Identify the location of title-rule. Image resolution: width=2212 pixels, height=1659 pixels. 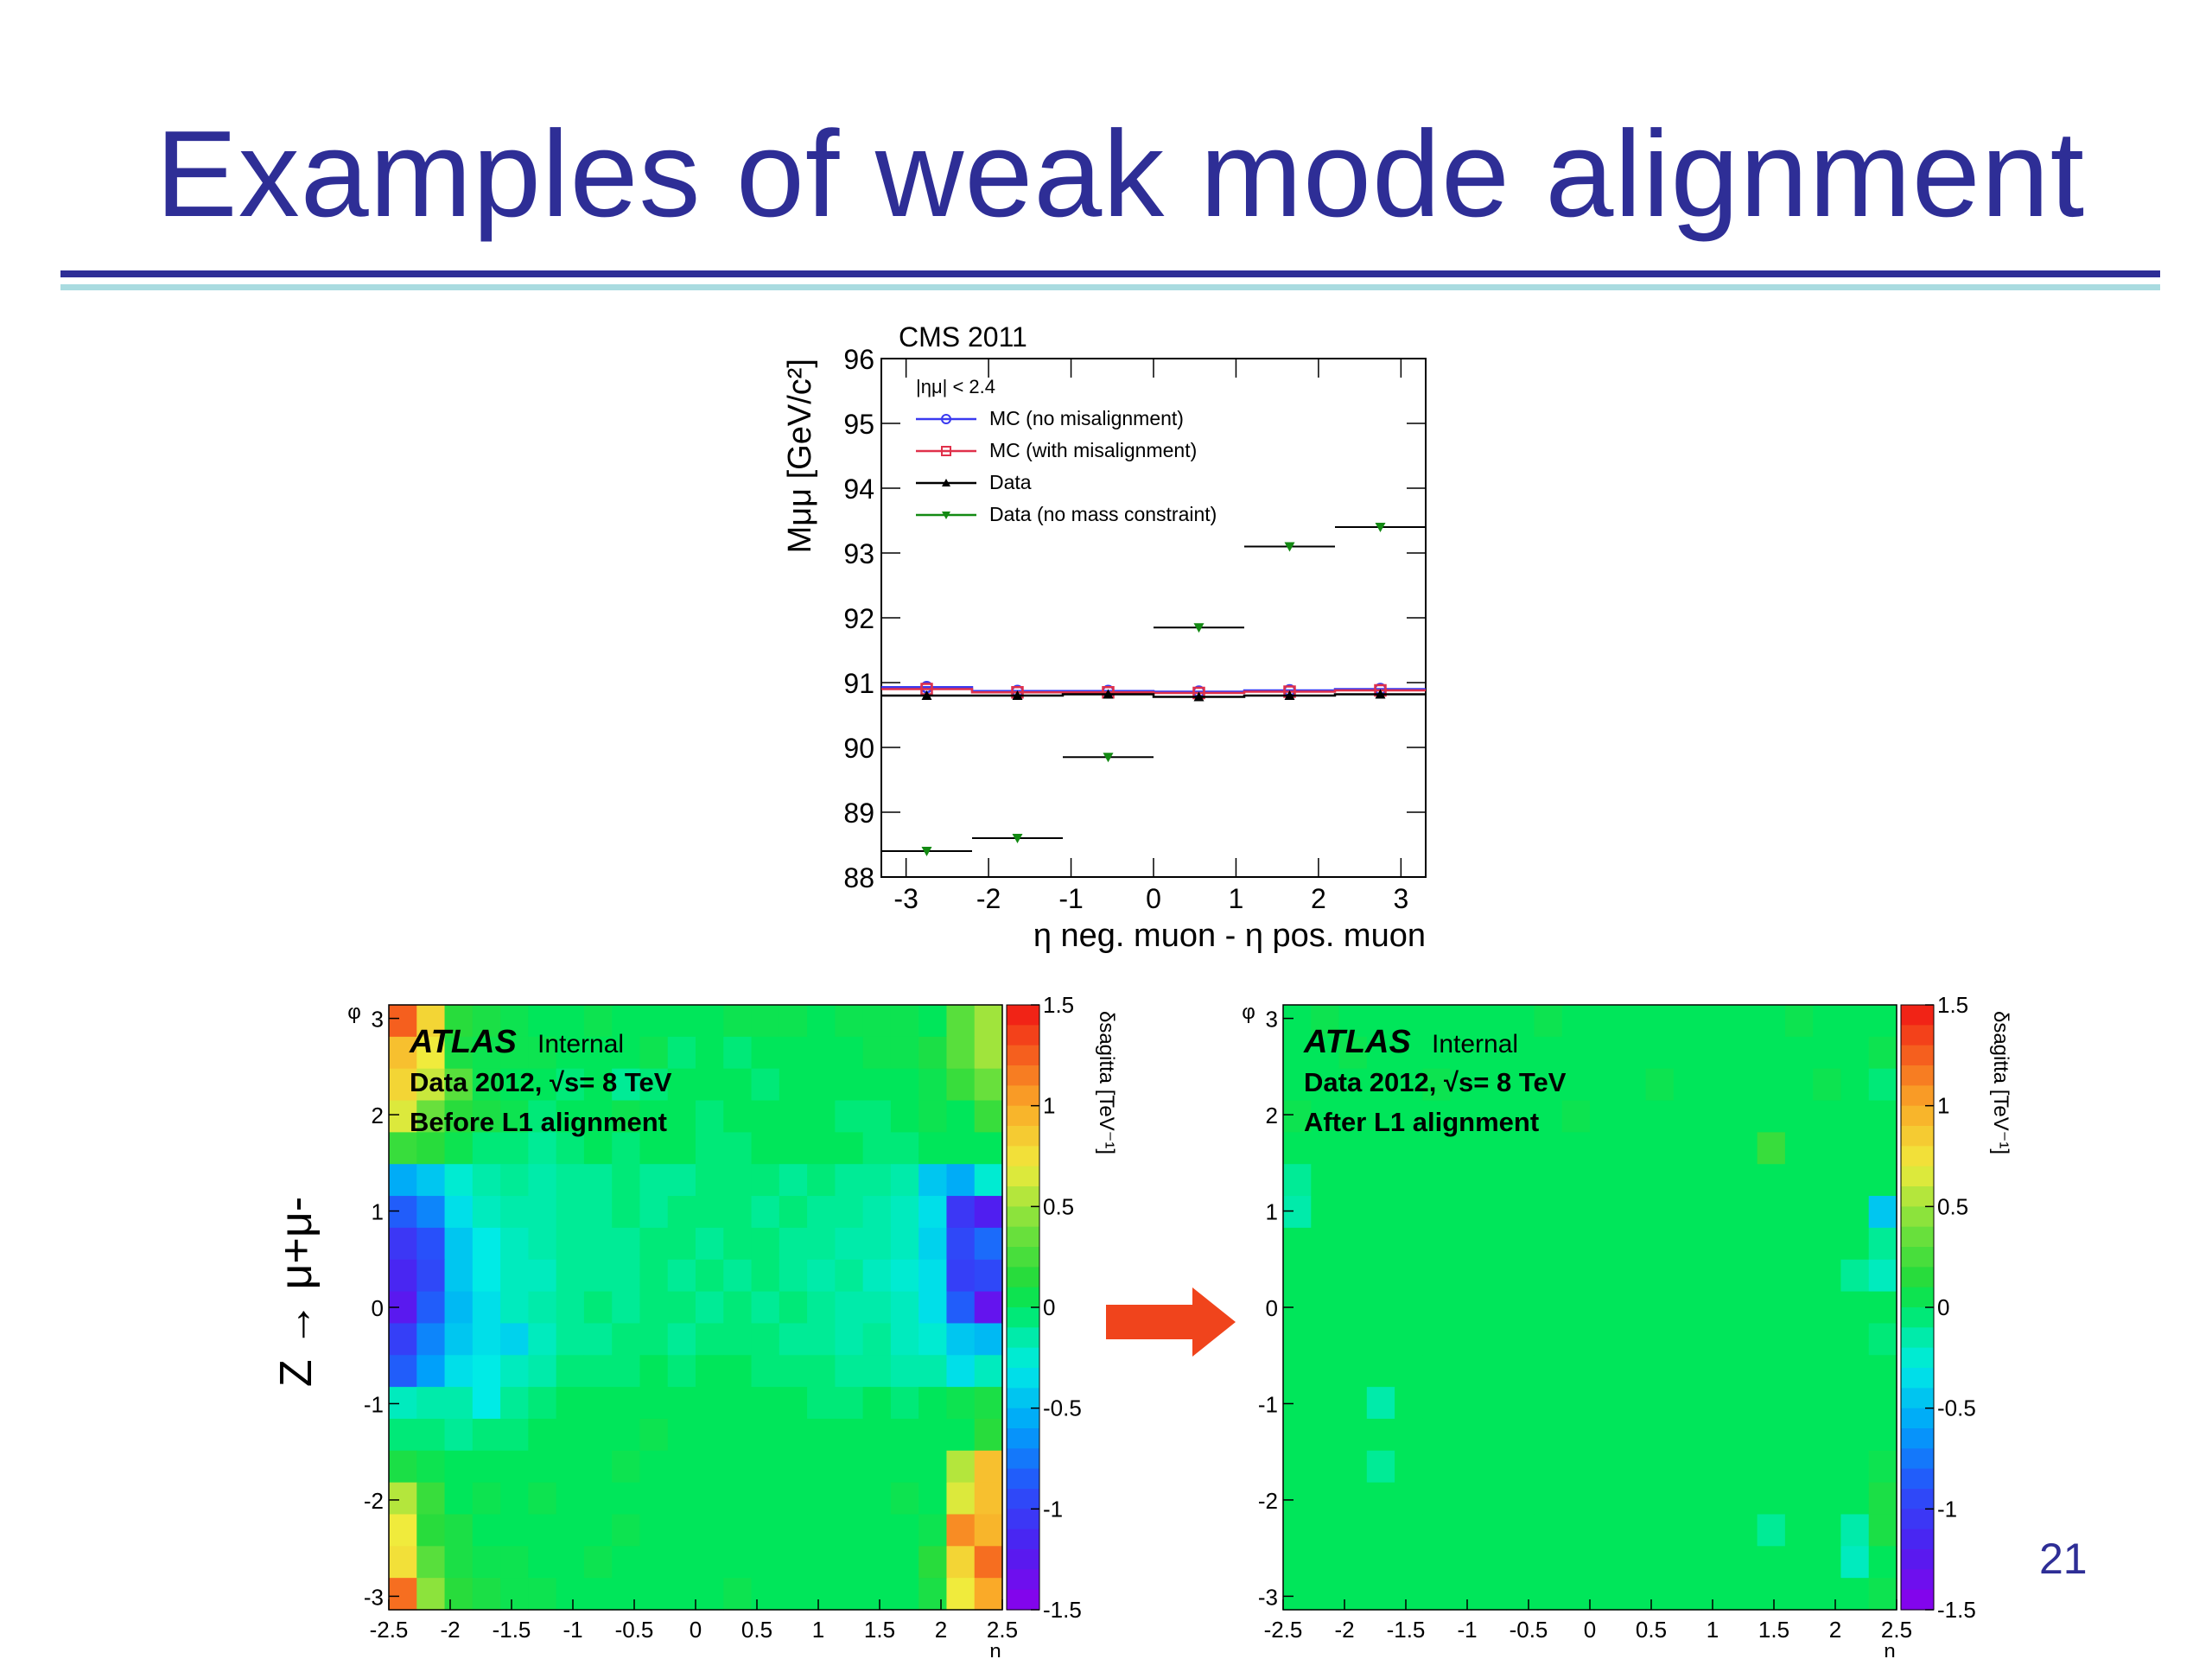
(1110, 273).